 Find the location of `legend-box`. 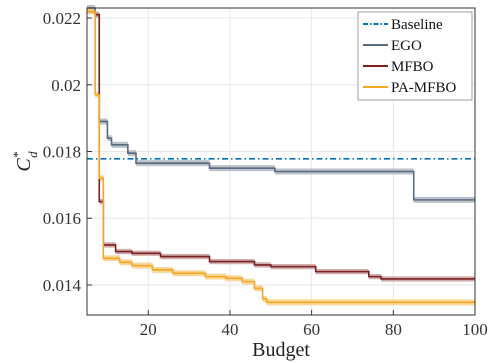

legend-box is located at coordinates (415, 56).